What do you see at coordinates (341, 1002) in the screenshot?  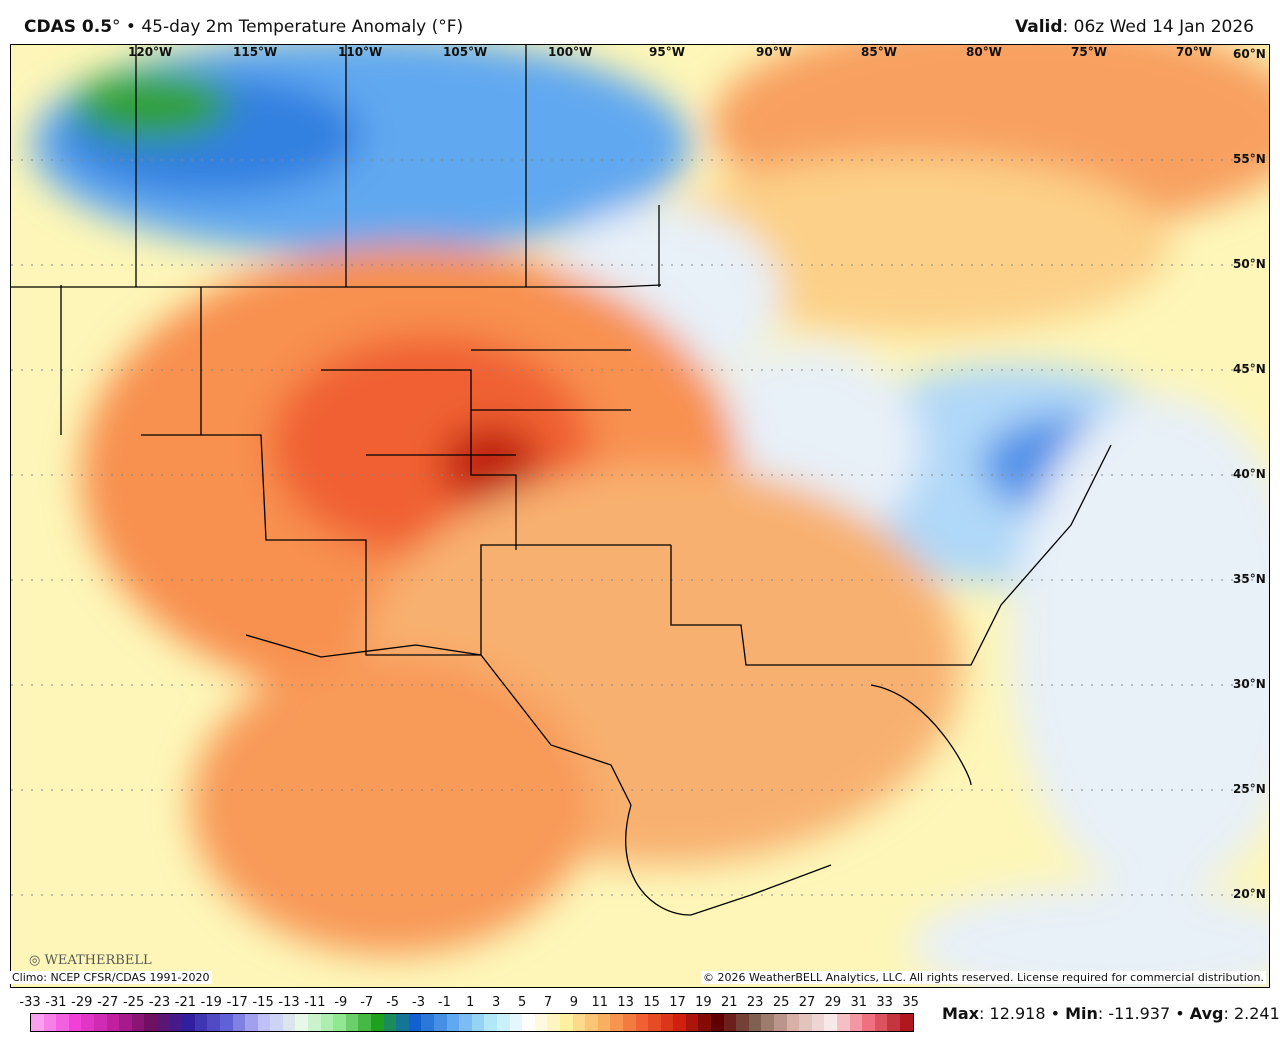 I see `colorbar-tick: -9` at bounding box center [341, 1002].